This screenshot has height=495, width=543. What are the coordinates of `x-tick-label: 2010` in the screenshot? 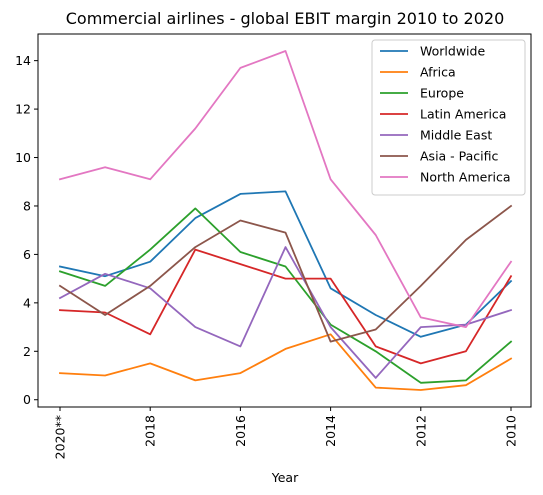 It's located at (511, 431).